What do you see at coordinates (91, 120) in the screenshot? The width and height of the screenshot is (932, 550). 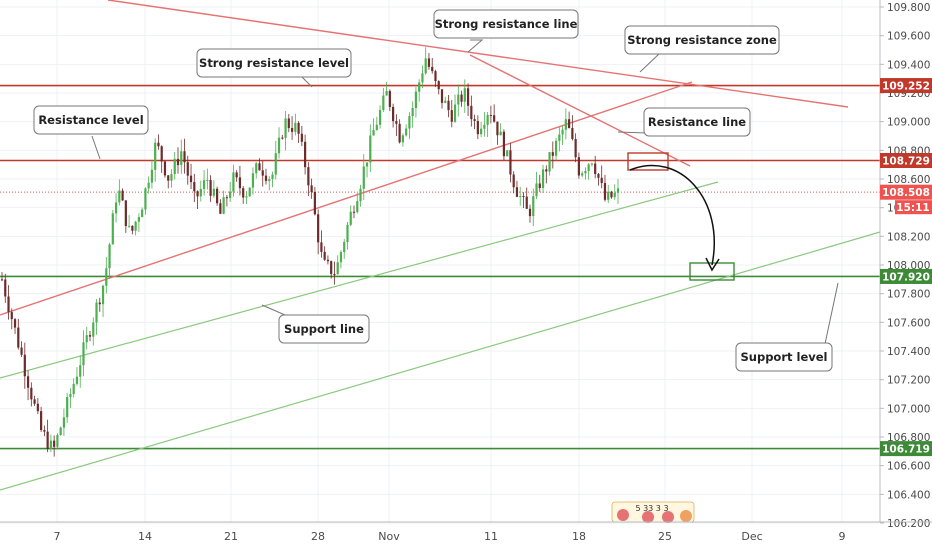 I see `callout-resistance-level: Resistance level` at bounding box center [91, 120].